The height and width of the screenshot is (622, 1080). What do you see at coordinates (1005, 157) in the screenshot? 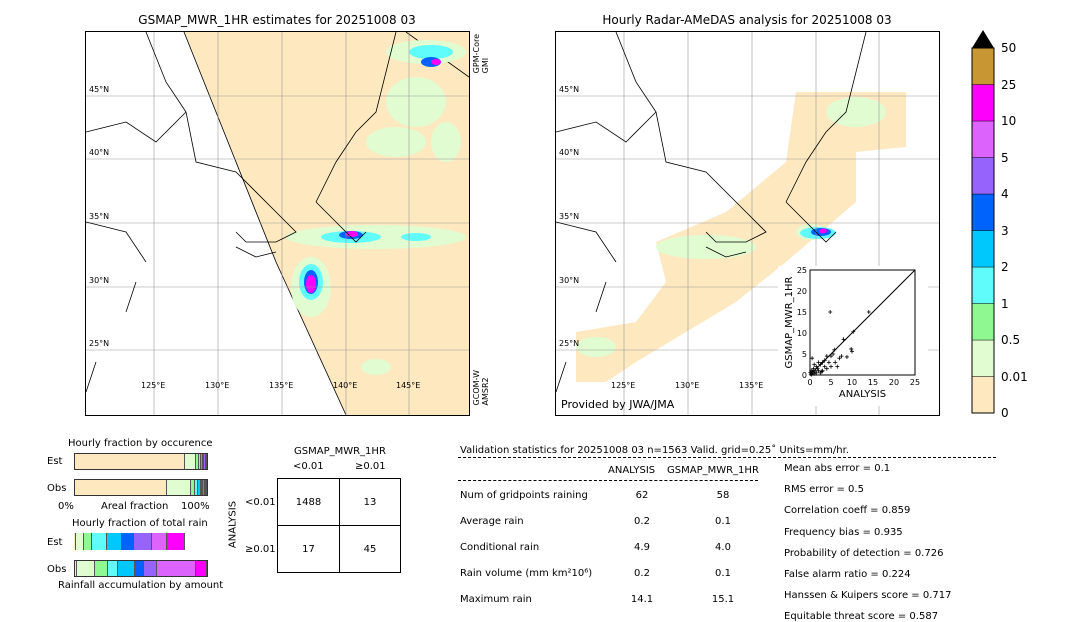
I see `colorbar-label: 5` at bounding box center [1005, 157].